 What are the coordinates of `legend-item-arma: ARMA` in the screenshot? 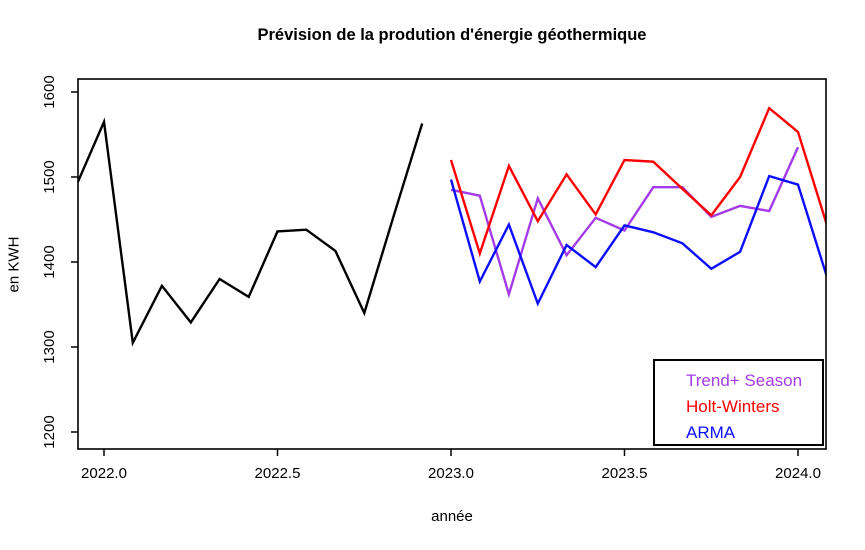 It's located at (711, 432).